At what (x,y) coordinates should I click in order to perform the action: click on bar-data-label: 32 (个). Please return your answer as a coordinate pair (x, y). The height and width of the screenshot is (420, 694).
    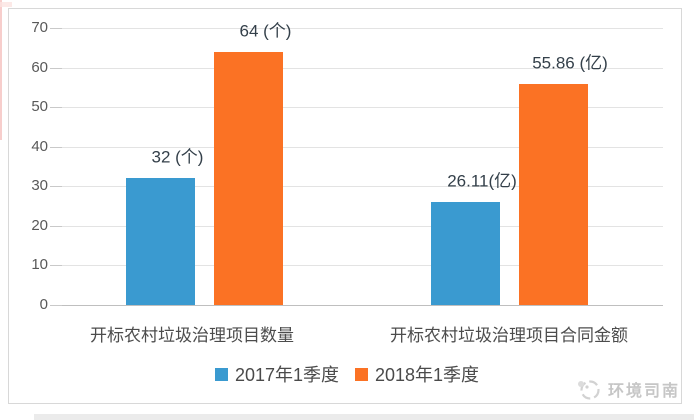
    Looking at the image, I should click on (177, 157).